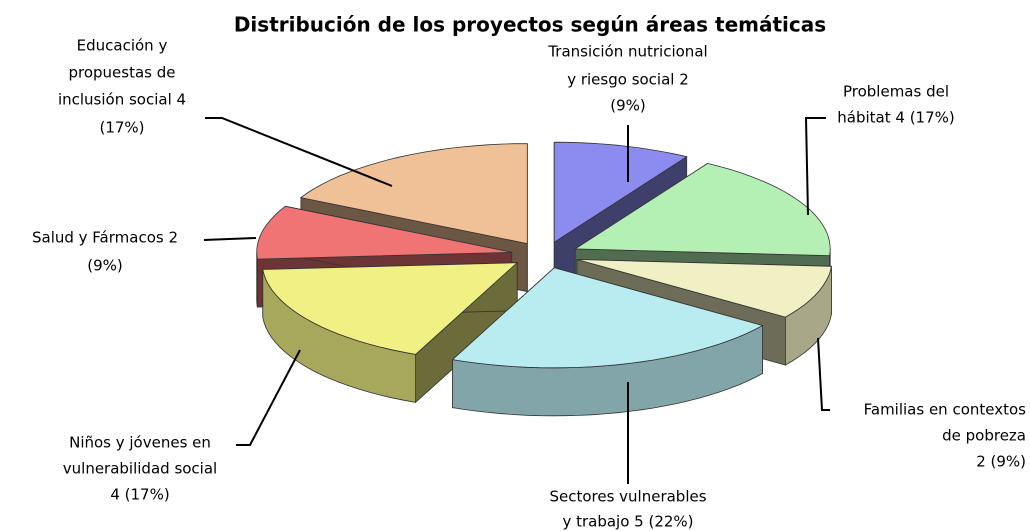  I want to click on slice-label: Salud y Fármacos 2, so click(105, 238).